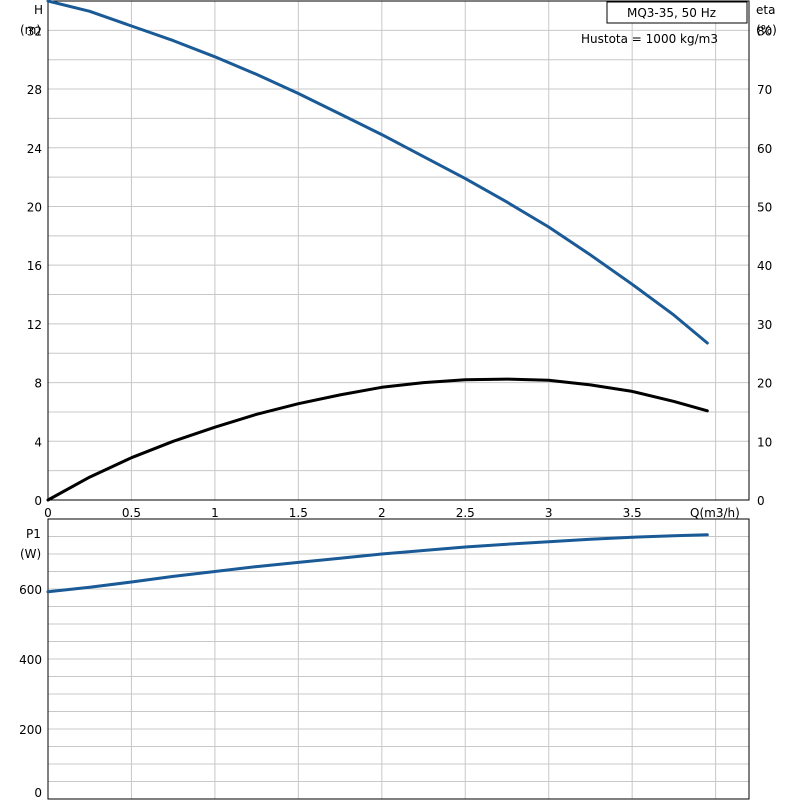  I want to click on right-tick-label: 10, so click(764, 442).